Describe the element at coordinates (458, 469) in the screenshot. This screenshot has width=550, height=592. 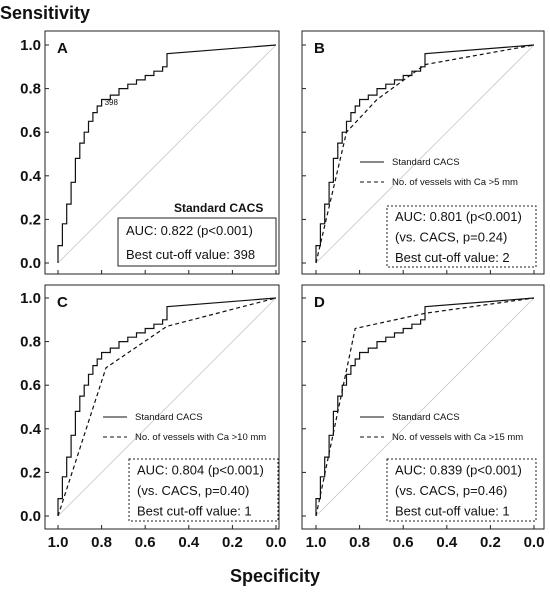
I see `stats-line: AUC: 0.839 (p<0.001)` at that location.